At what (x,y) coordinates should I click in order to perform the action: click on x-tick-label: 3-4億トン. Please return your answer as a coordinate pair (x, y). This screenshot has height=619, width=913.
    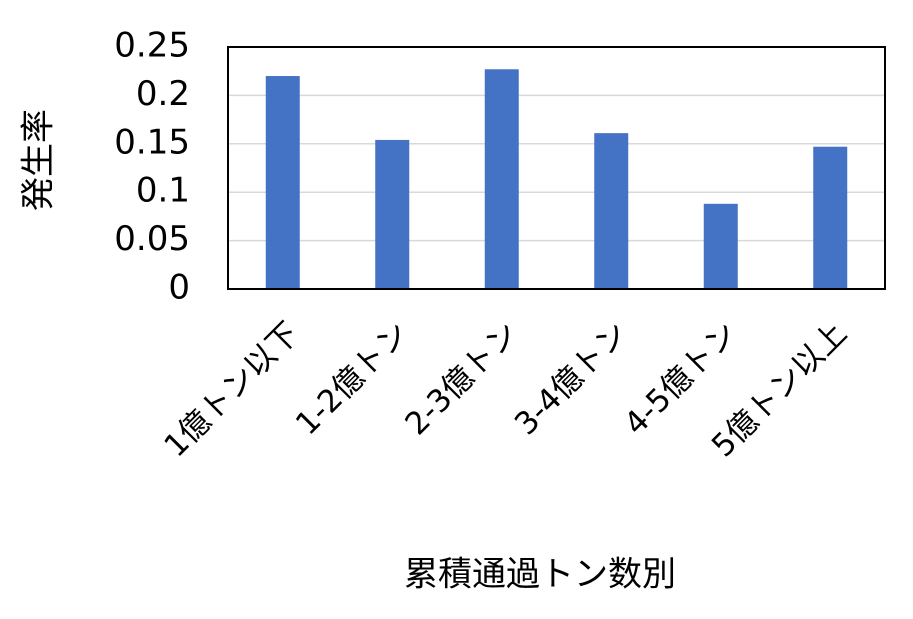
    Looking at the image, I should click on (571, 378).